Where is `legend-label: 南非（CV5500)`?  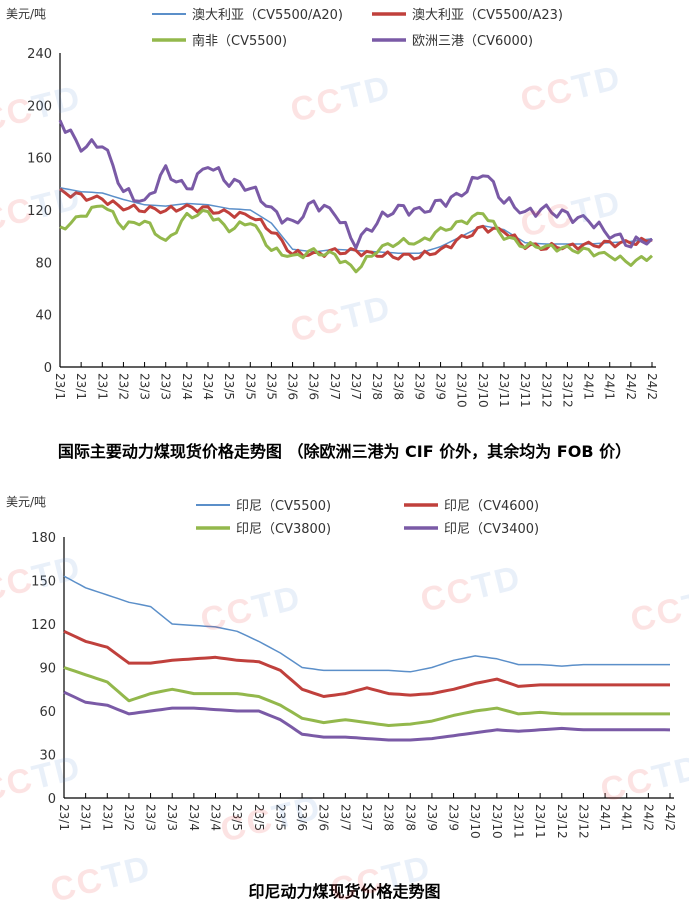 legend-label: 南非（CV5500) is located at coordinates (239, 41).